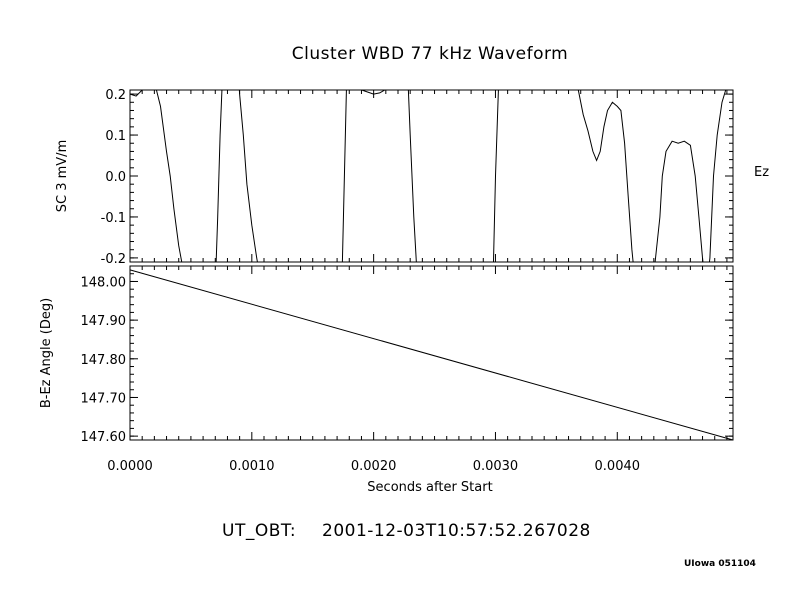 The height and width of the screenshot is (600, 800). I want to click on waveform-y-tick-label: 0.2, so click(115, 95).